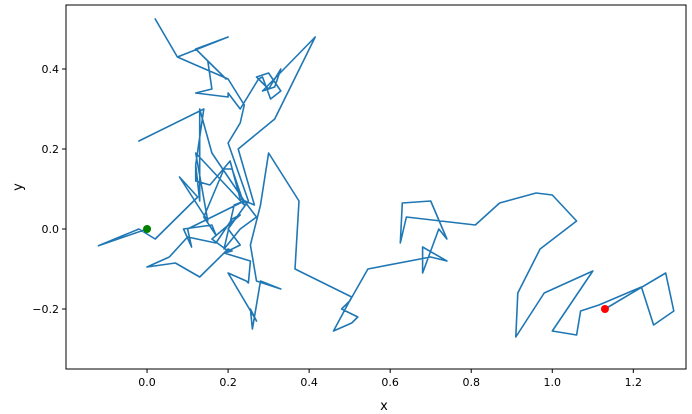 This screenshot has height=414, width=692. What do you see at coordinates (309, 382) in the screenshot?
I see `x-tick-label: 0.4` at bounding box center [309, 382].